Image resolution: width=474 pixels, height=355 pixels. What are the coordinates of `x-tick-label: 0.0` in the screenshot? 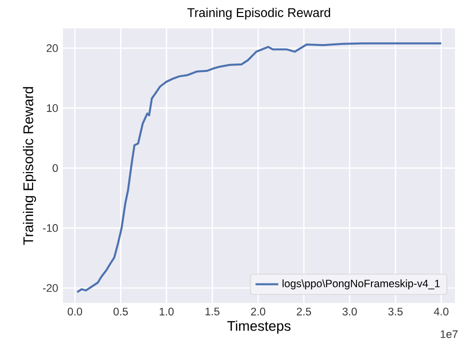 It's located at (75, 312).